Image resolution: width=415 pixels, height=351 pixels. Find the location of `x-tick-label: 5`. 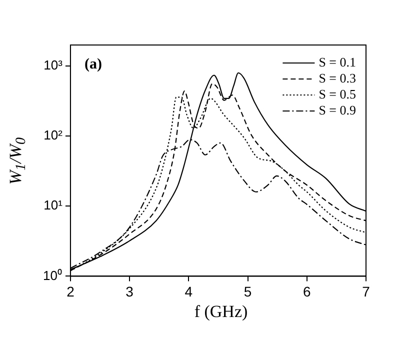

x-tick-label: 5 is located at coordinates (248, 291).